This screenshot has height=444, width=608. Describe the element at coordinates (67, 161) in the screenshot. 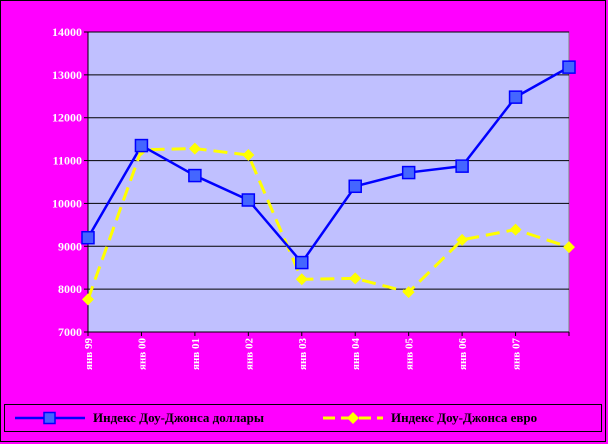

I see `ytick-label: 11000` at that location.